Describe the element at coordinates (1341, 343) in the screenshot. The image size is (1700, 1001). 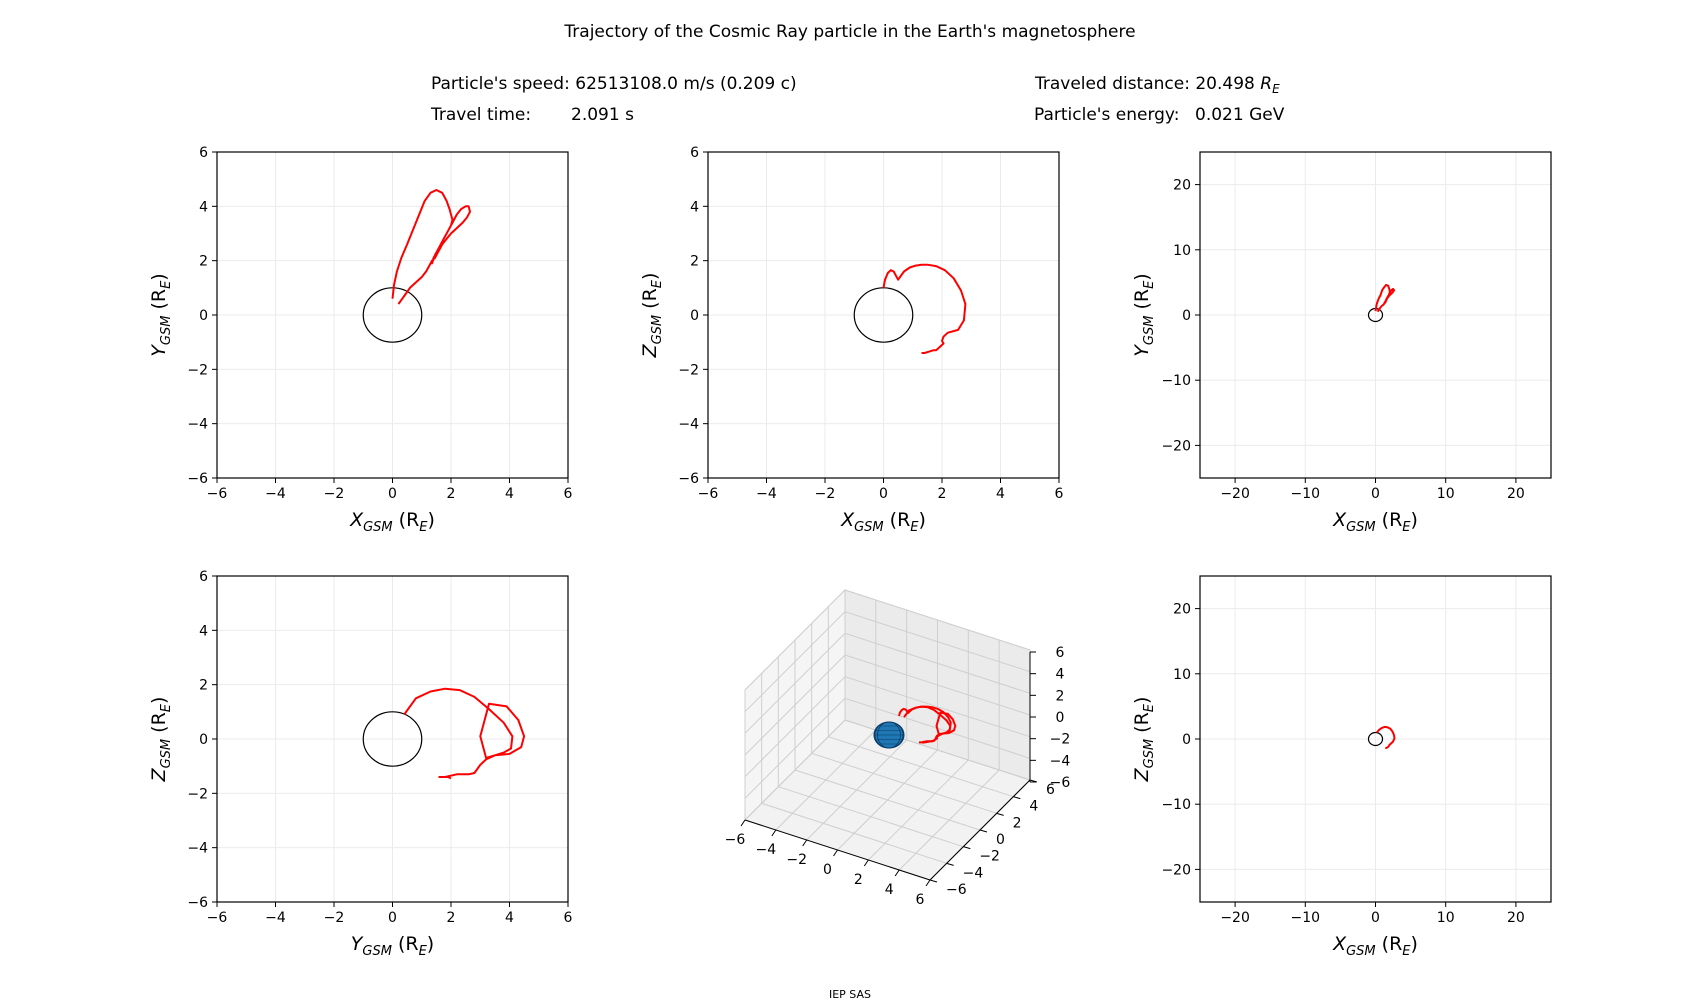
I see `panel-xy-wide: −20 −10 0 10 20 −20 −10 0 10 20 XGSM (RE) YGSM (RE)` at that location.